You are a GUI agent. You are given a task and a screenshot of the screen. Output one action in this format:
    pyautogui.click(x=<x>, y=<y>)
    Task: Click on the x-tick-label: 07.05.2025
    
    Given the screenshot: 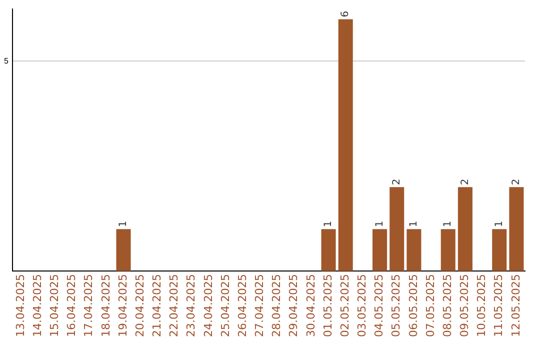 What is the action you would take?
    pyautogui.click(x=430, y=306)
    